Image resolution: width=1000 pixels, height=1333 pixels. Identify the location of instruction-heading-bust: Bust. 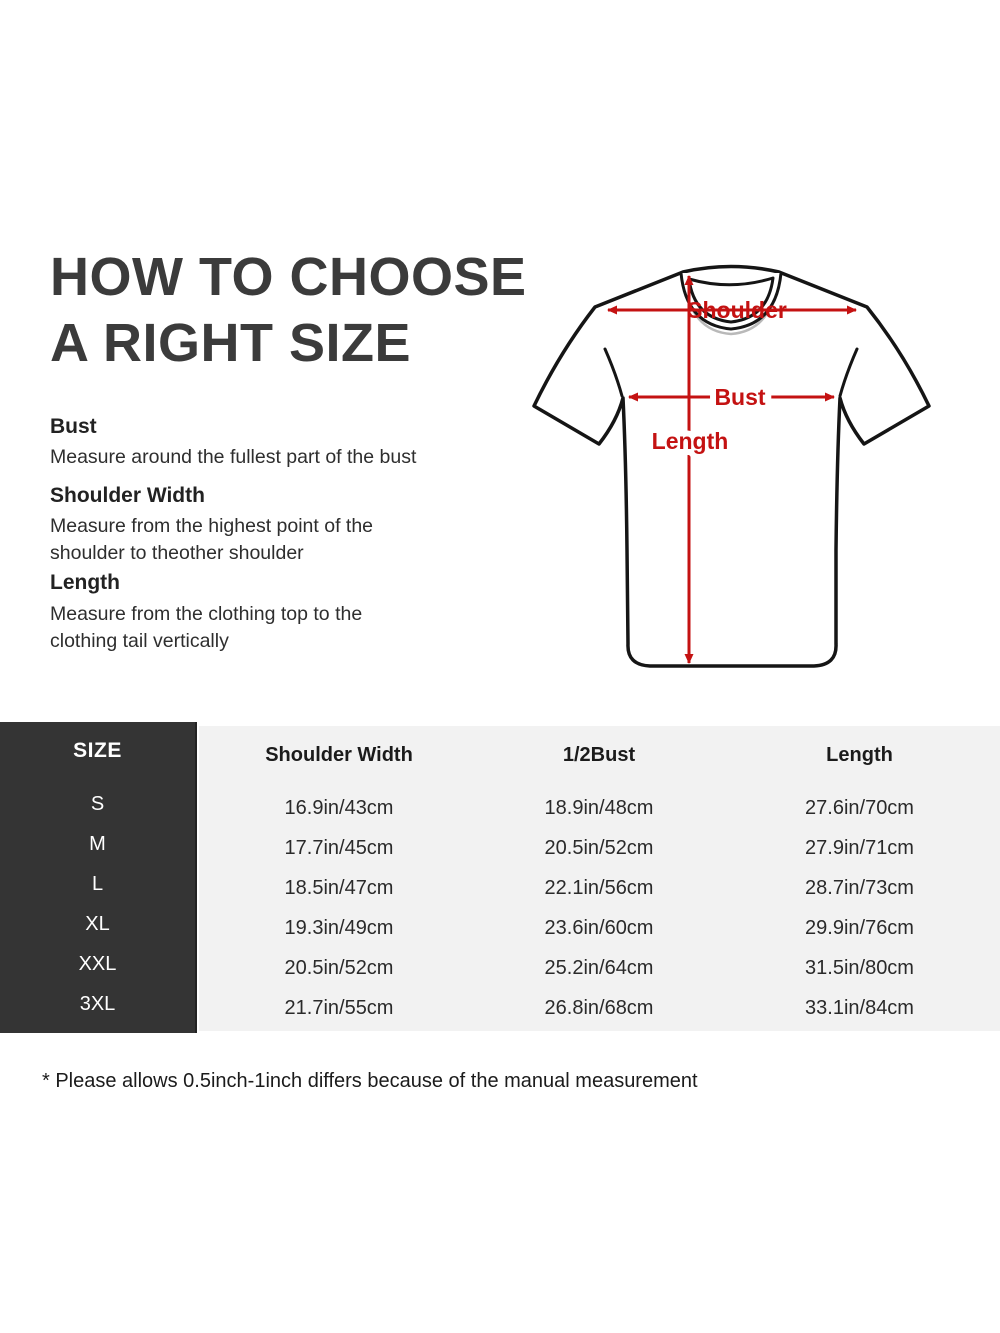
(73, 426).